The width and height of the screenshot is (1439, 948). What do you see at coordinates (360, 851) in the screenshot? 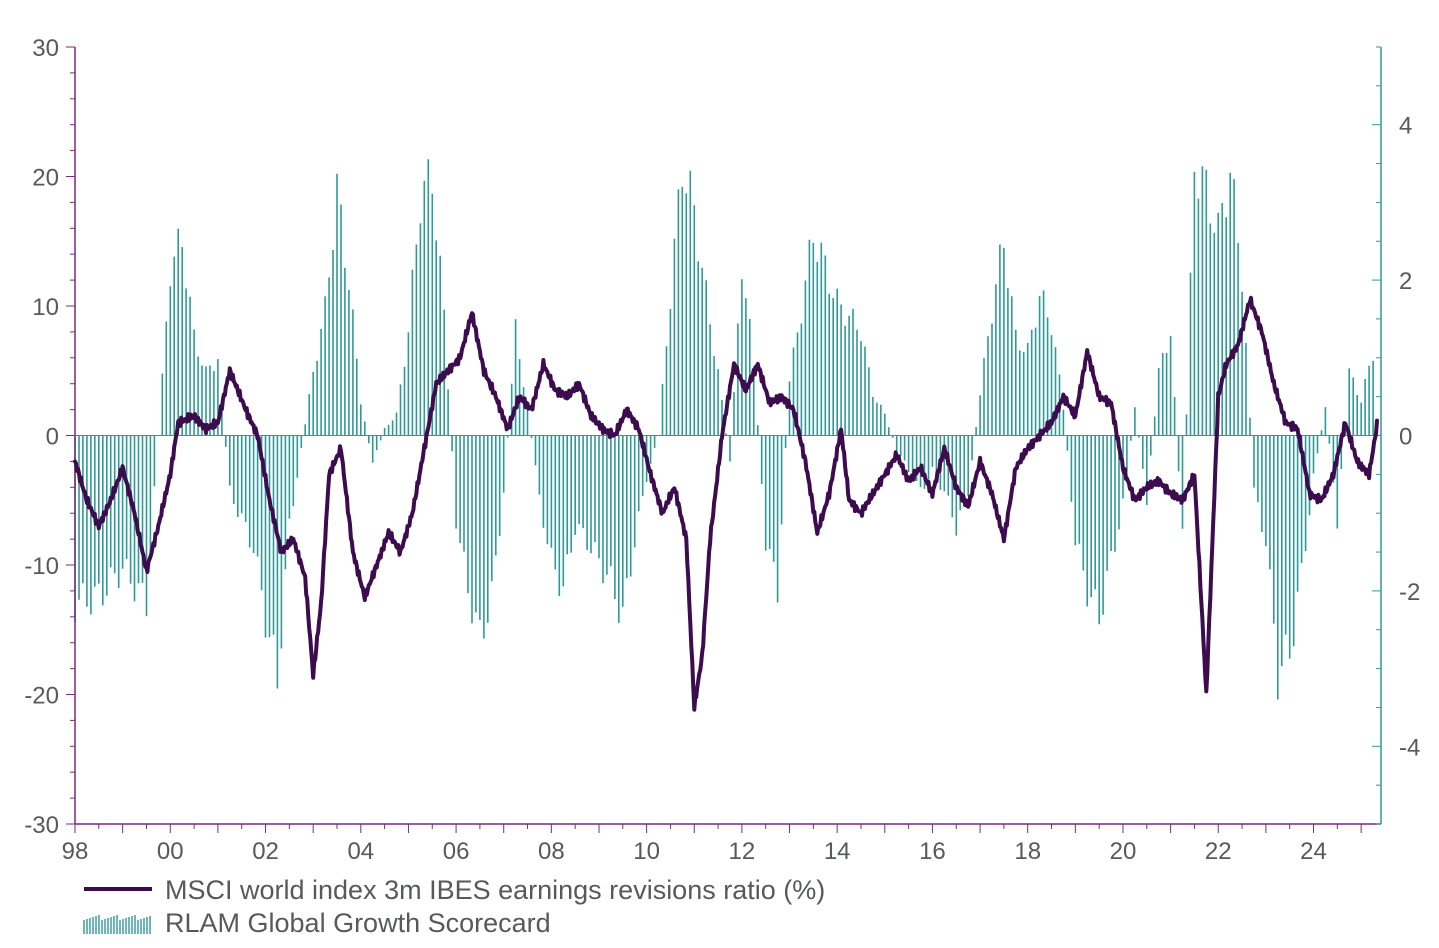
I see `x-tick-label: 04` at bounding box center [360, 851].